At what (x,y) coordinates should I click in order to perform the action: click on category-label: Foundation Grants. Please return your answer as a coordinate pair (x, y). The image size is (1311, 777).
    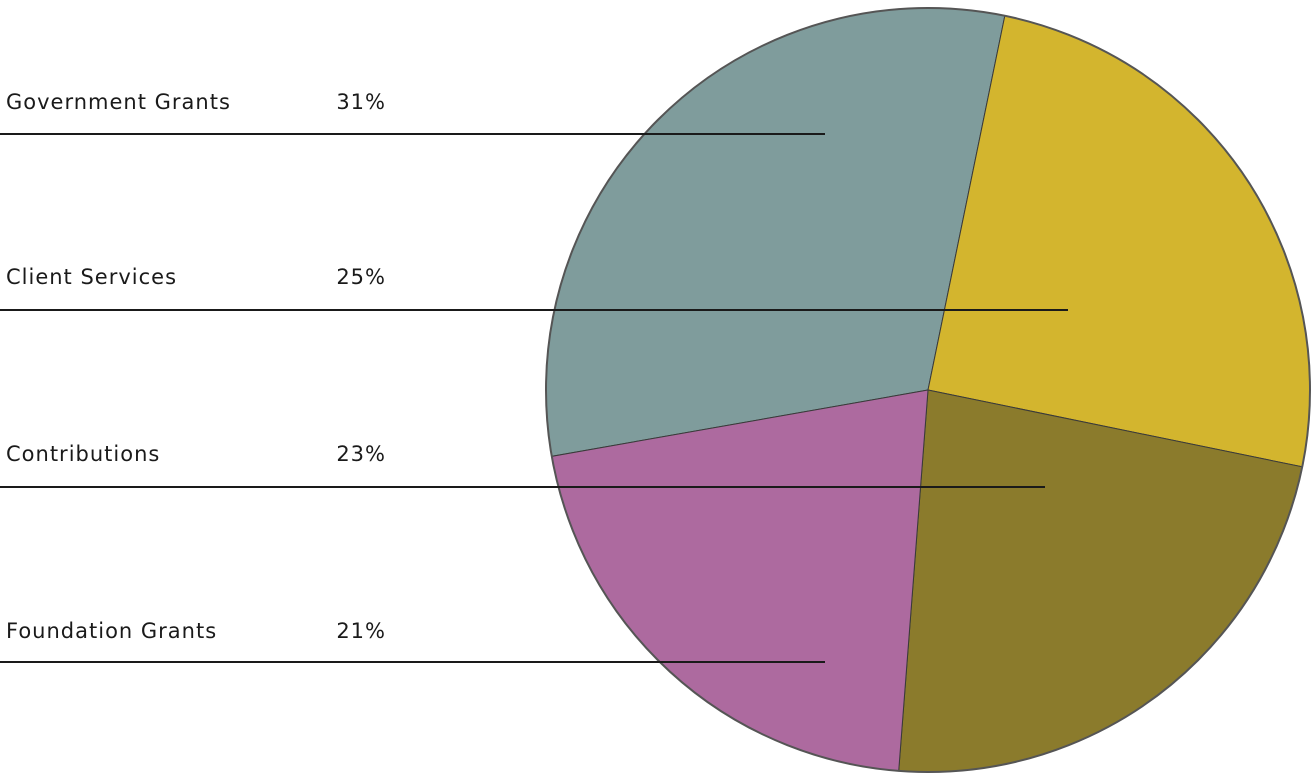
    Looking at the image, I should click on (111, 631).